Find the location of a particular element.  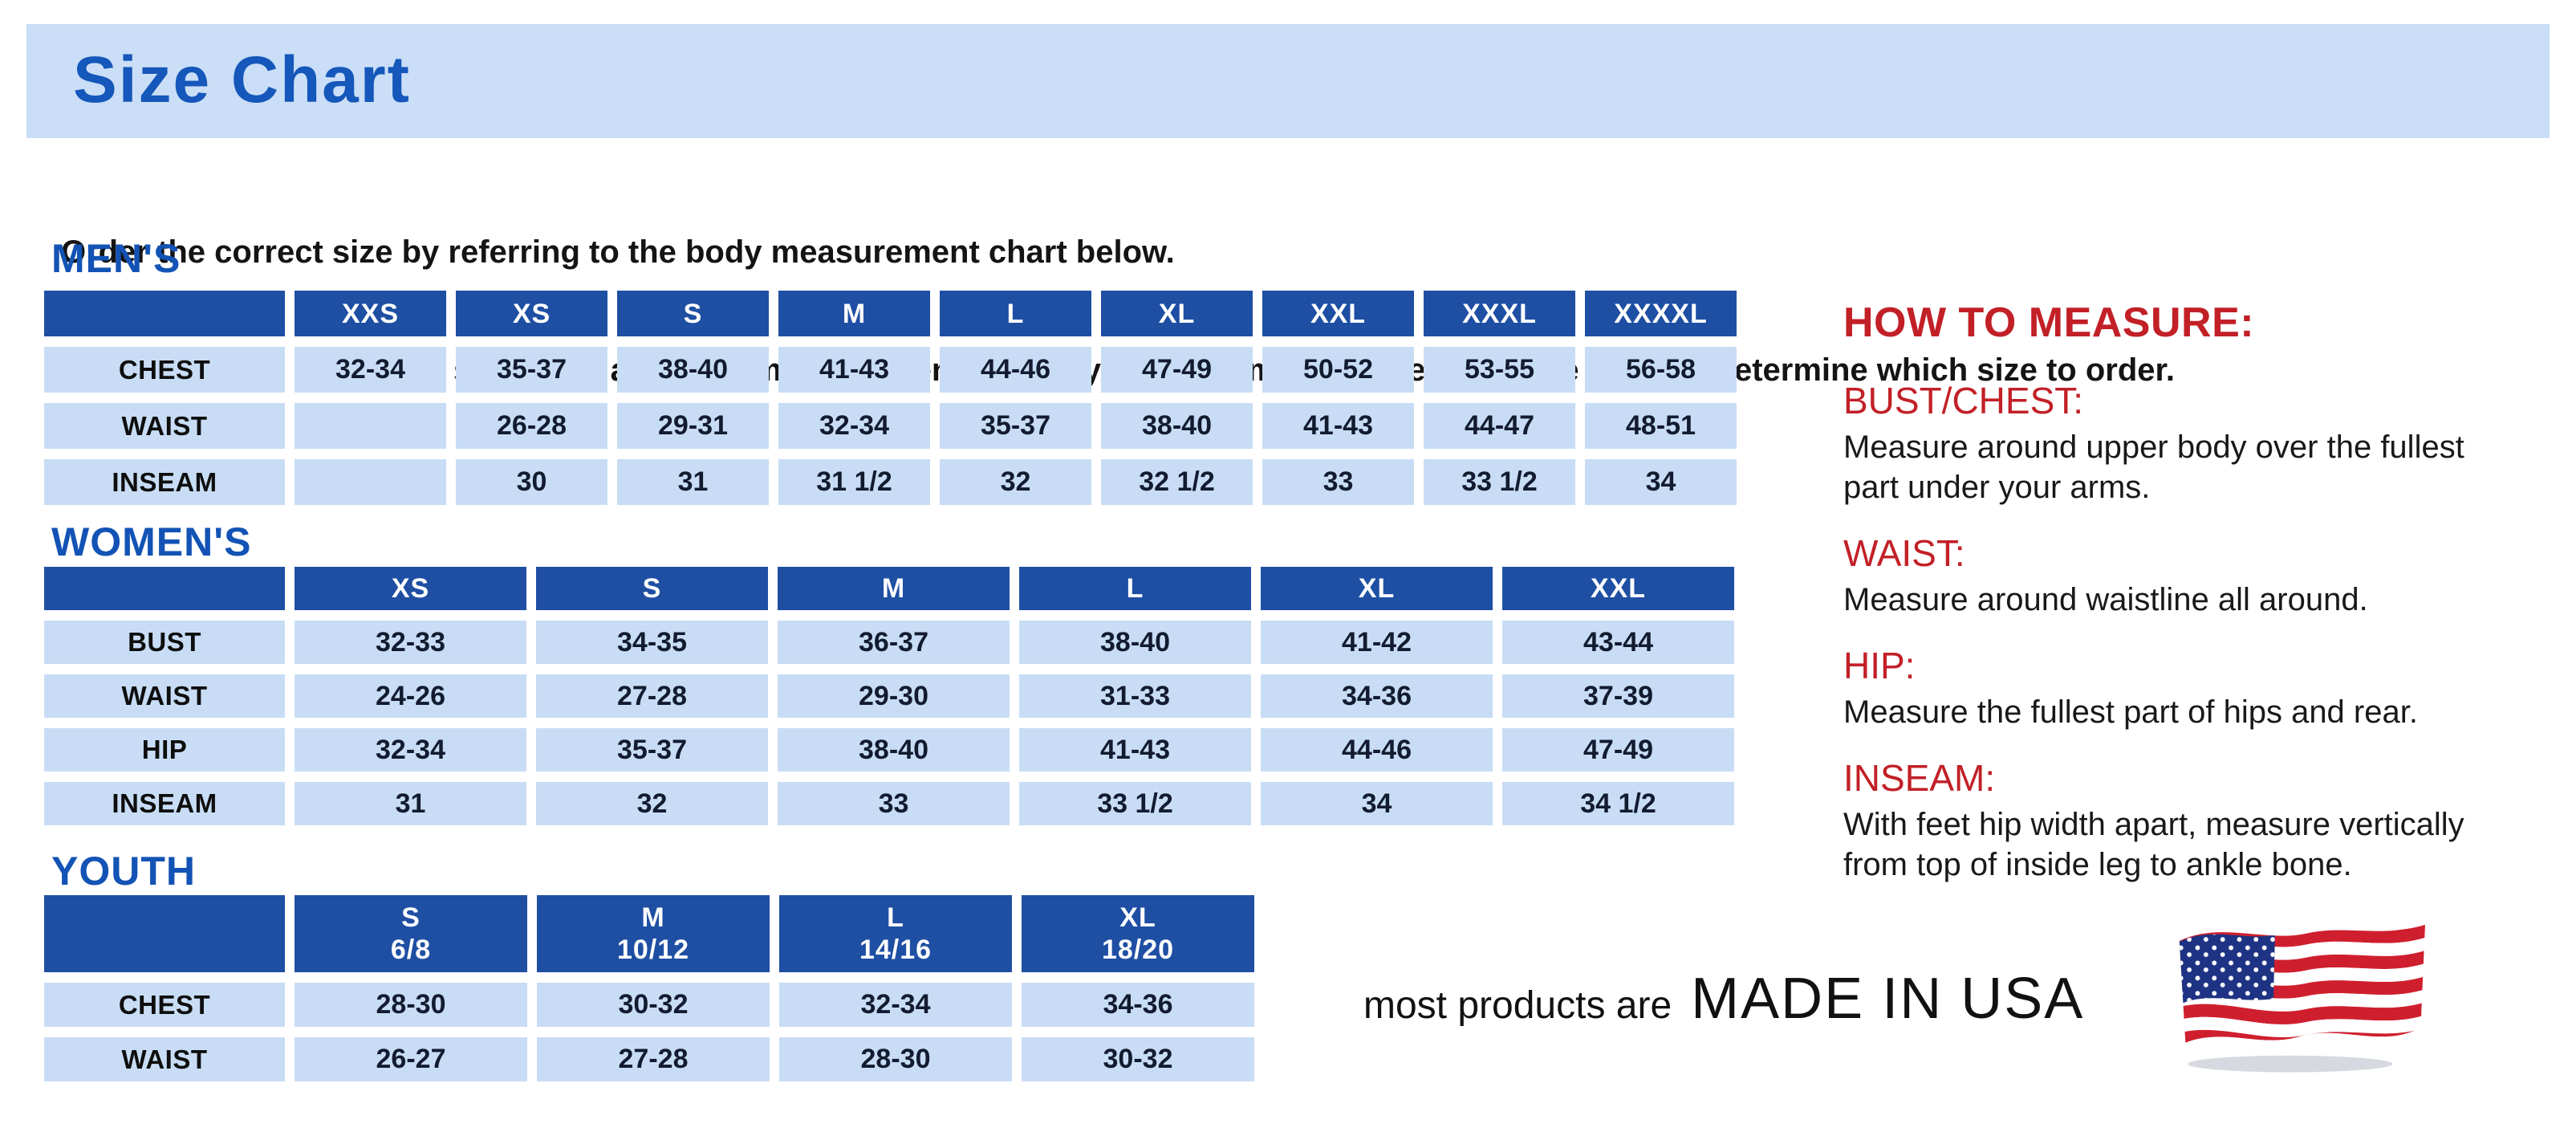

data-cell: 27-28 is located at coordinates (654, 1059).